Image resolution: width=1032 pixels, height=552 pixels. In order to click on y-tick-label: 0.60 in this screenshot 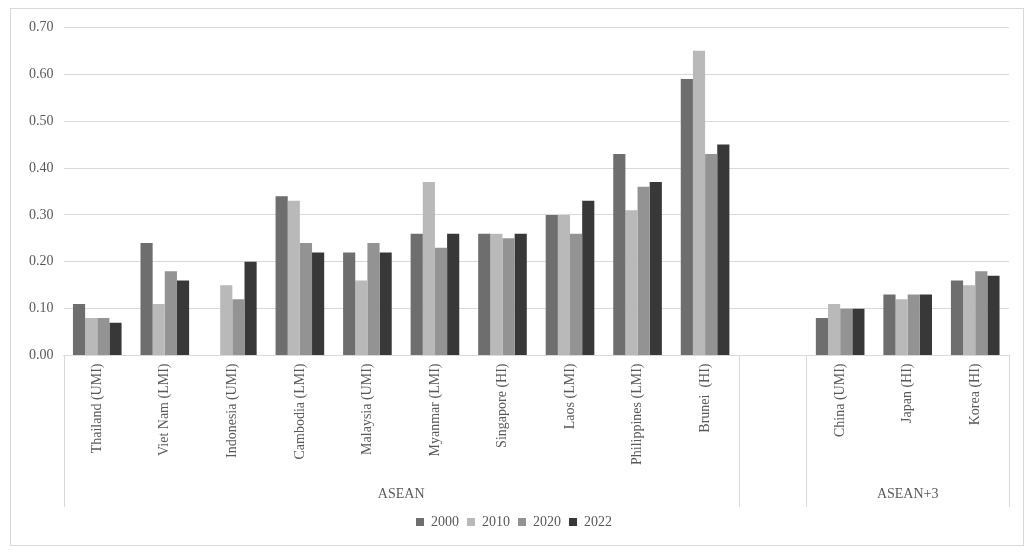, I will do `click(41, 73)`.